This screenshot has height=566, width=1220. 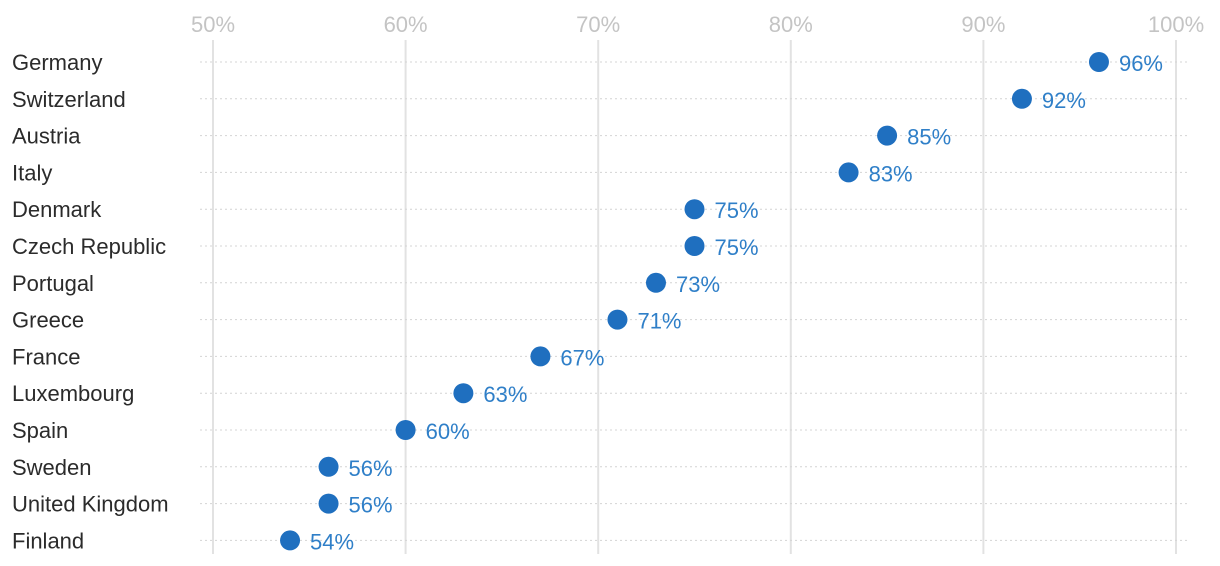 I want to click on data-label: 85%, so click(x=929, y=137).